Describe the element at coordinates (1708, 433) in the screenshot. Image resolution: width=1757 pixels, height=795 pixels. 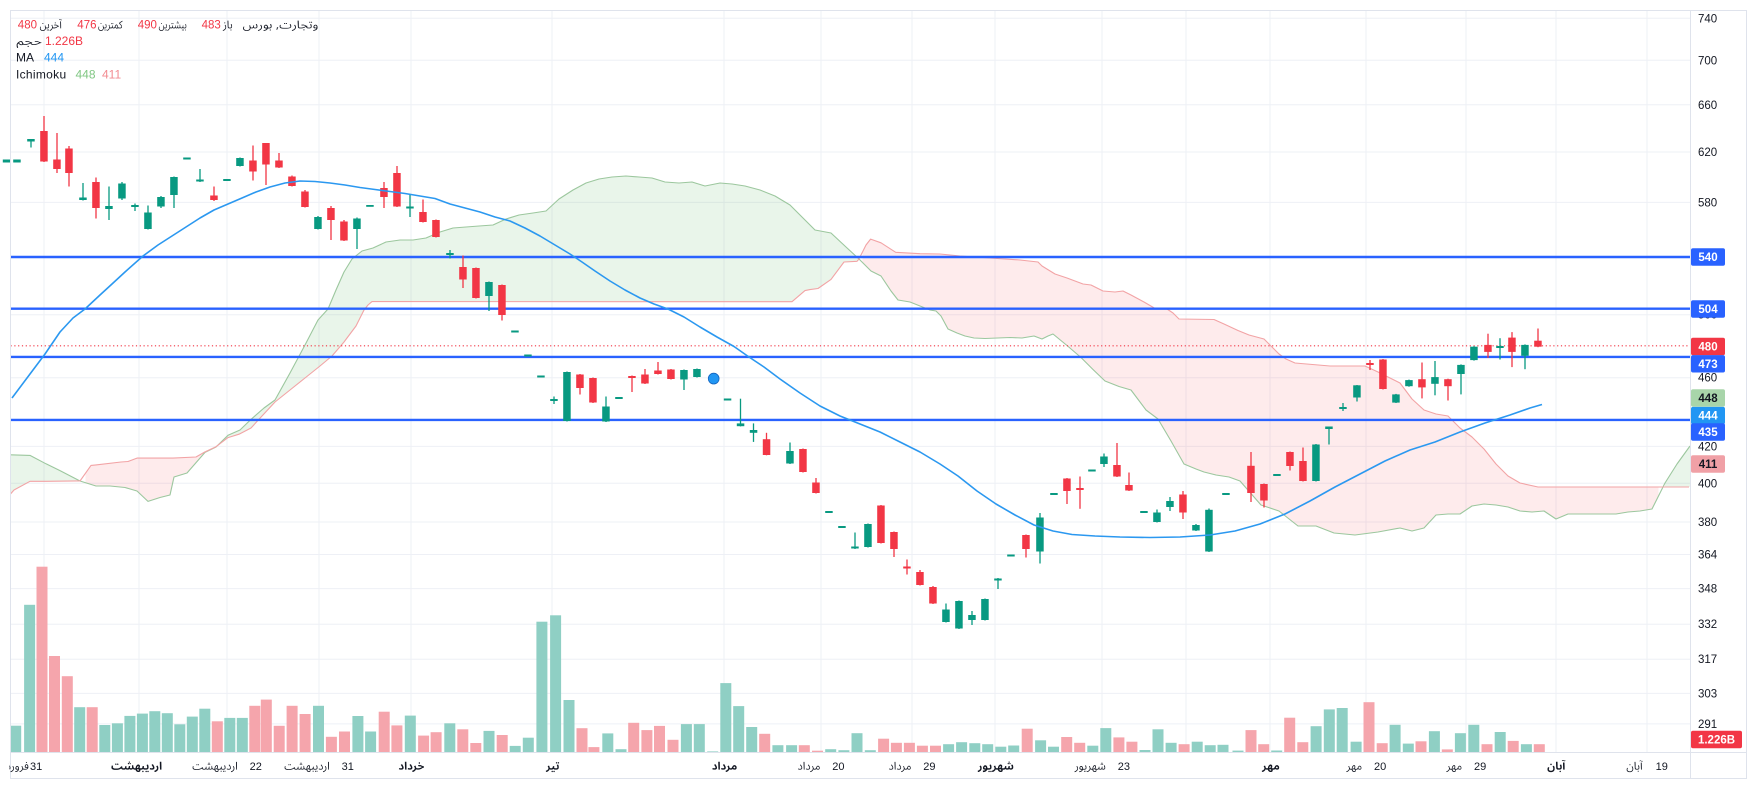
I see `svg-text: 435` at that location.